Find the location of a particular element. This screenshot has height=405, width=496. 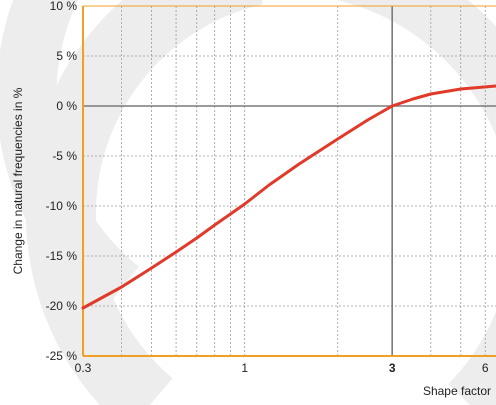

x-tick-label-3: 6 is located at coordinates (485, 368).